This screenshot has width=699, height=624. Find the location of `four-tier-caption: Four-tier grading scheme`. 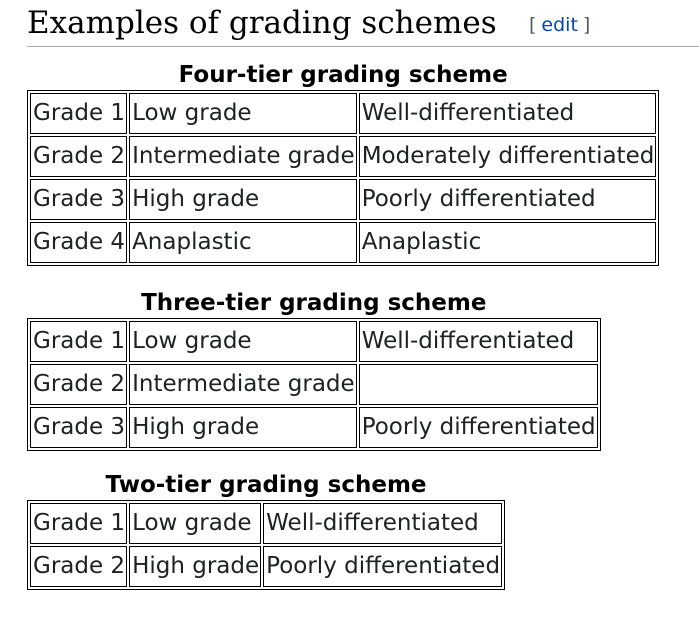

four-tier-caption: Four-tier grading scheme is located at coordinates (343, 75).